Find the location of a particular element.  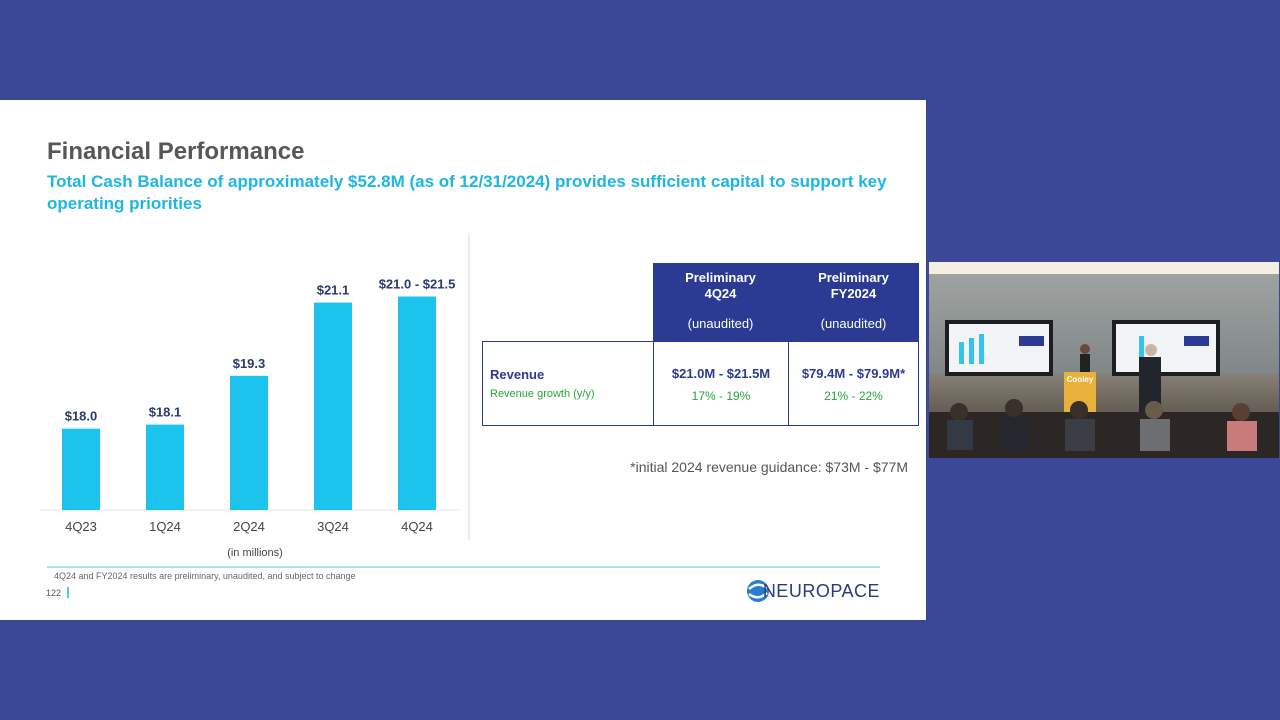

video-scene: Cooley is located at coordinates (1104, 360).